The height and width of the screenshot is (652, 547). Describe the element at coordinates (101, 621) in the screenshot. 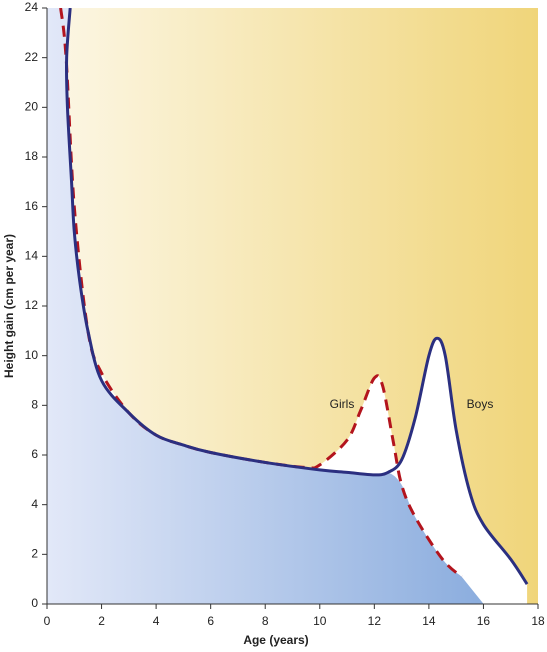

I see `x-tick-label: 2` at that location.